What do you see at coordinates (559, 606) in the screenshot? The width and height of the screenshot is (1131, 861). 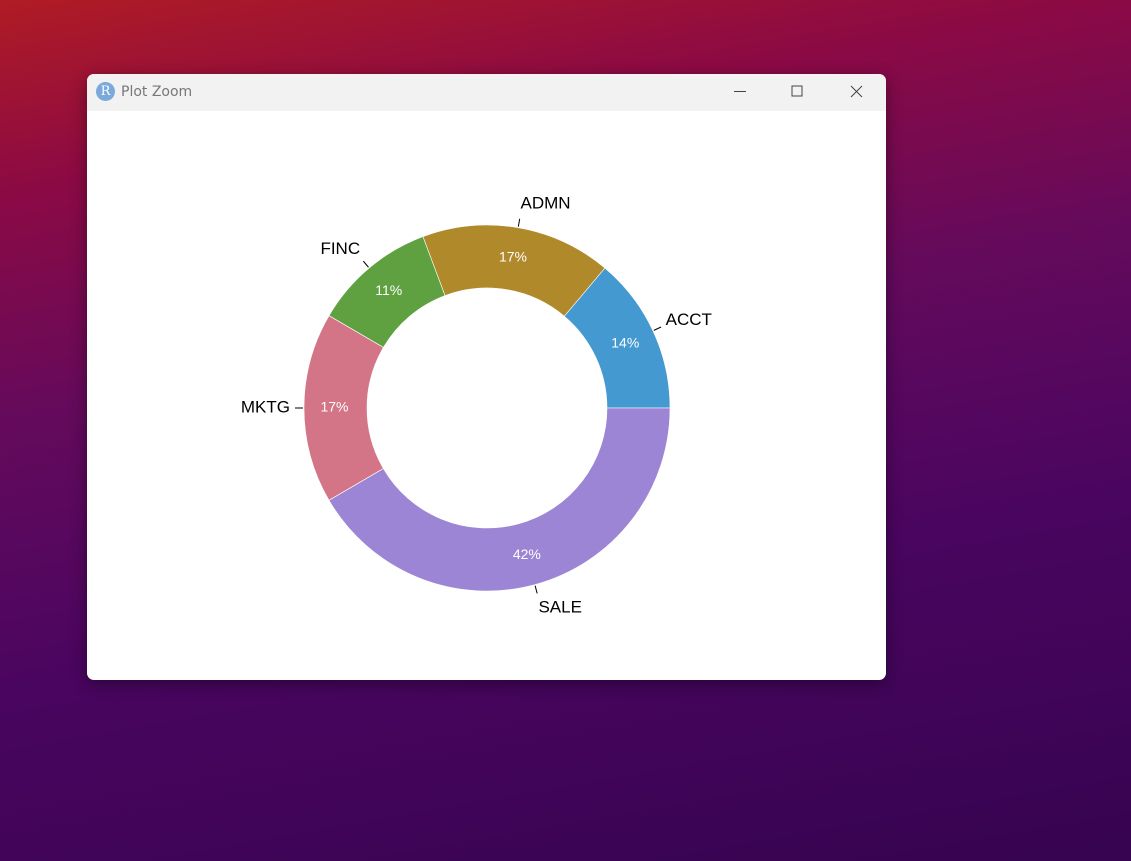 I see `category-label: SALE` at bounding box center [559, 606].